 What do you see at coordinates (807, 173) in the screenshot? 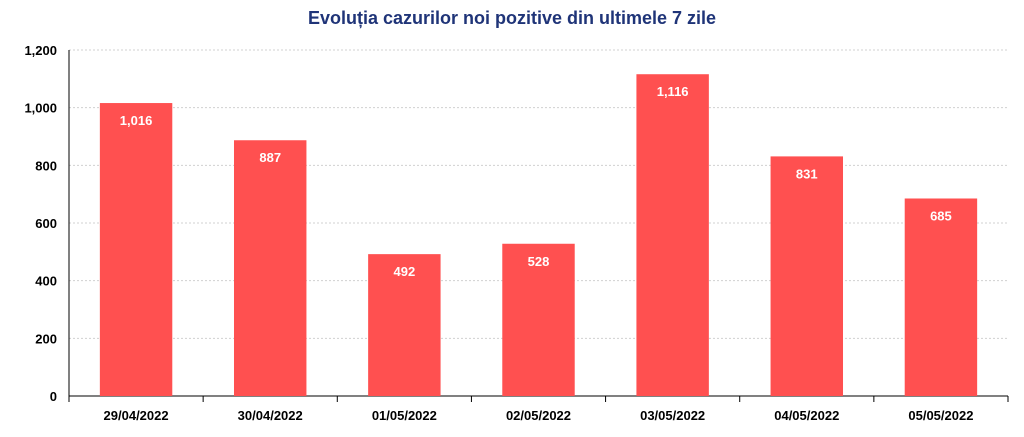
I see `data-label: 831` at bounding box center [807, 173].